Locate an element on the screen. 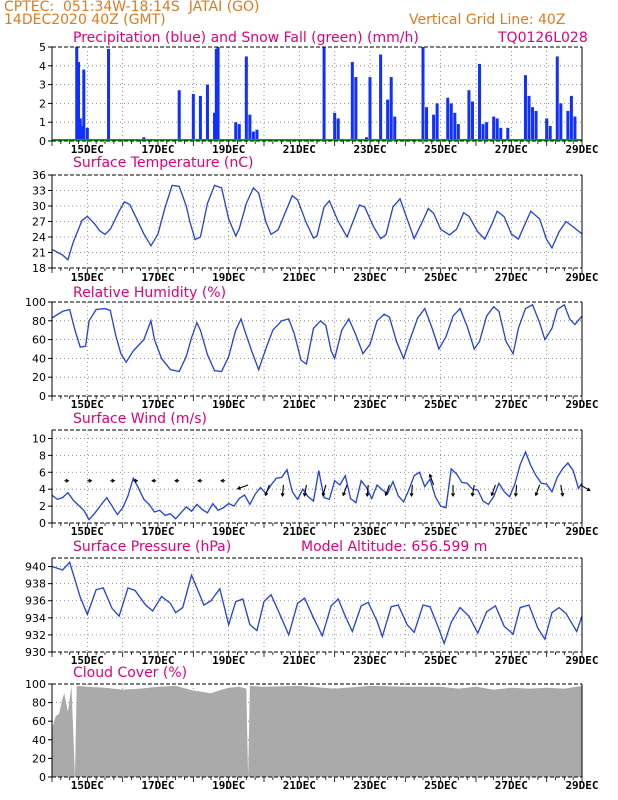 The image size is (618, 800). y-tick-label: 40 is located at coordinates (39, 740).